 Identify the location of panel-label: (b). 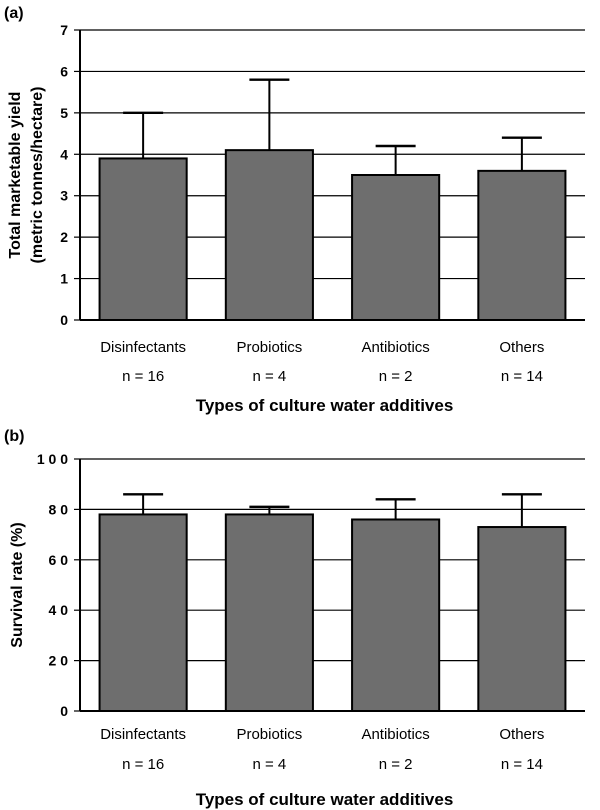
(14, 436).